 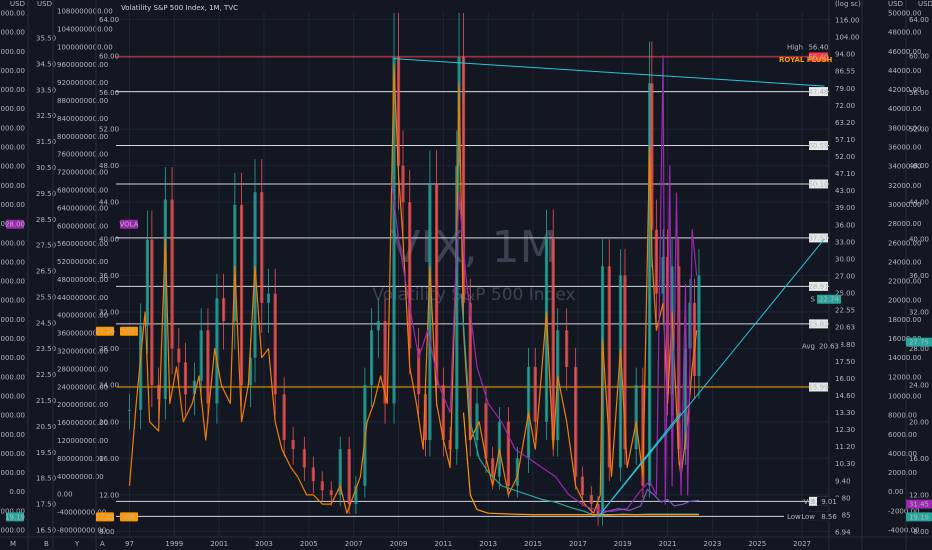 What do you see at coordinates (109, 422) in the screenshot?
I see `main-y-tick: 20.00` at bounding box center [109, 422].